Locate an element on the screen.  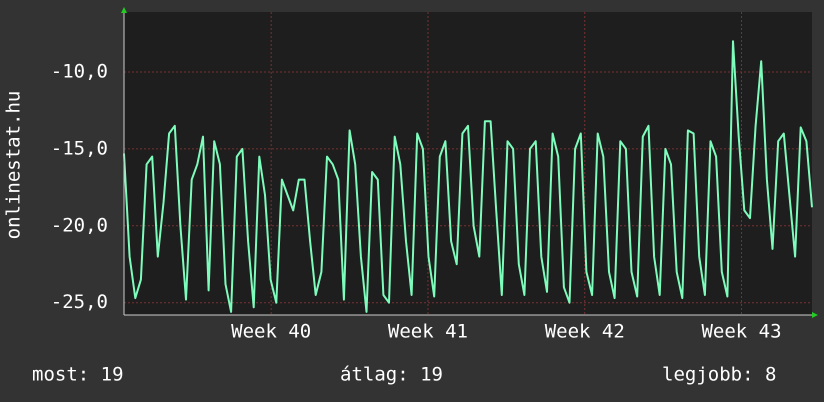
y-arrow is located at coordinates (124, 10).